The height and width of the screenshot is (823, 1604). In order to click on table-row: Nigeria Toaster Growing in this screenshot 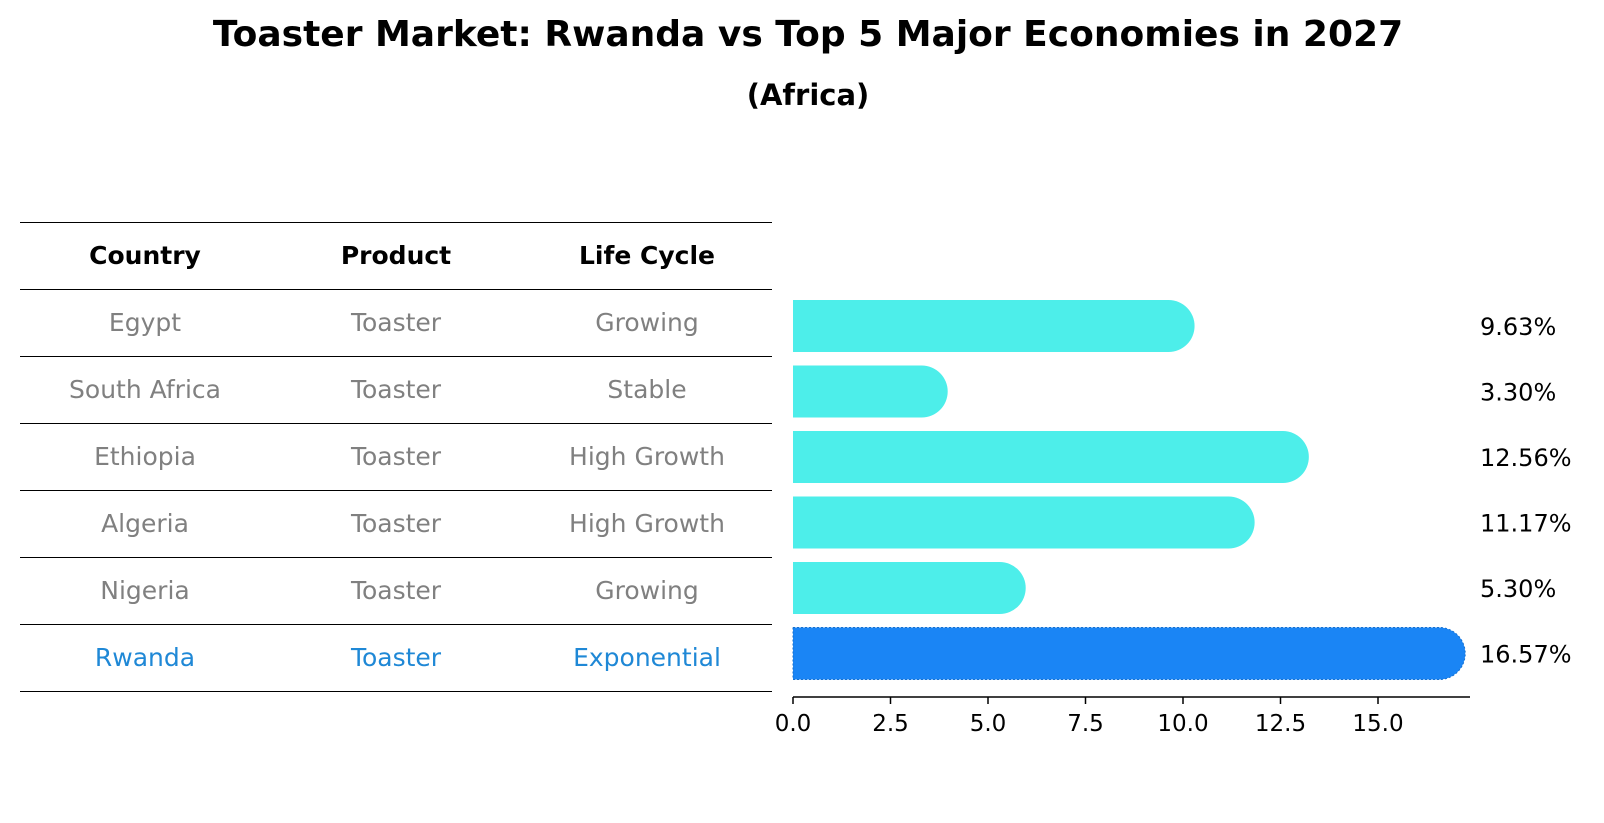, I will do `click(396, 590)`.